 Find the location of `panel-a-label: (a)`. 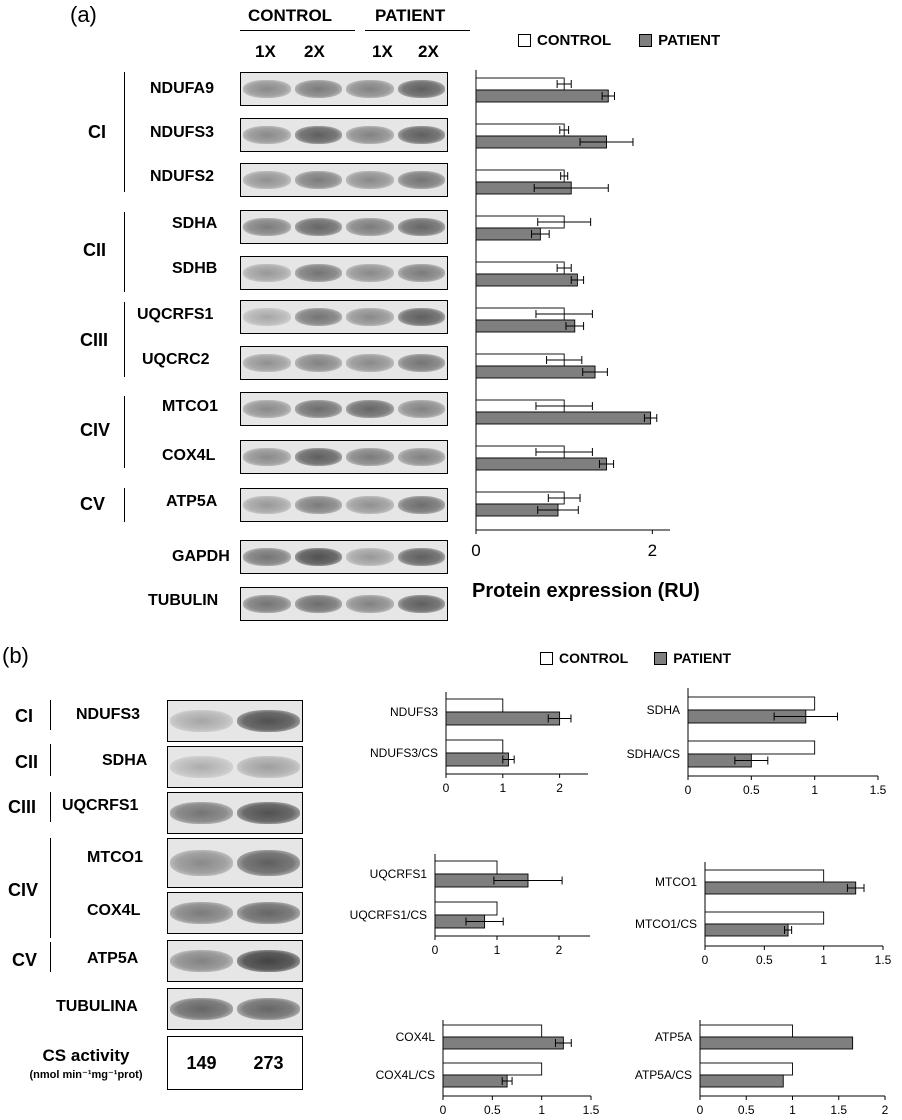

panel-a-label: (a) is located at coordinates (83, 14).